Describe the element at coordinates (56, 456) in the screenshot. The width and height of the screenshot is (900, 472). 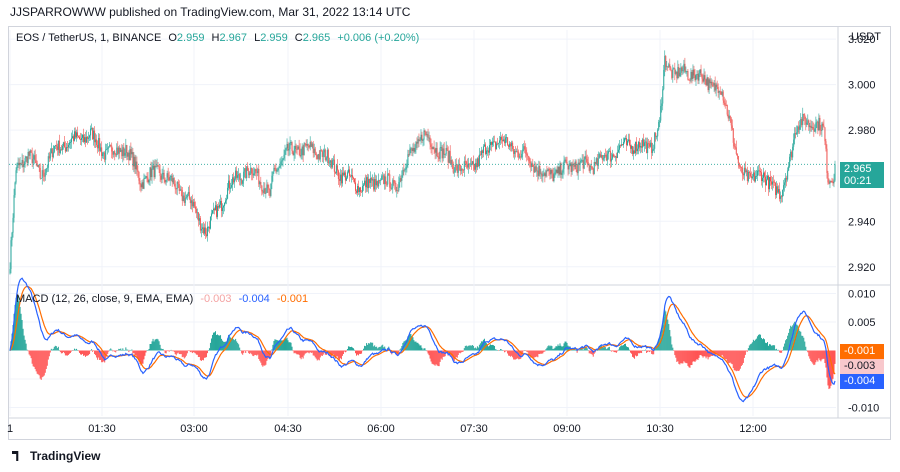
I see `brand-logo: TradingView` at that location.